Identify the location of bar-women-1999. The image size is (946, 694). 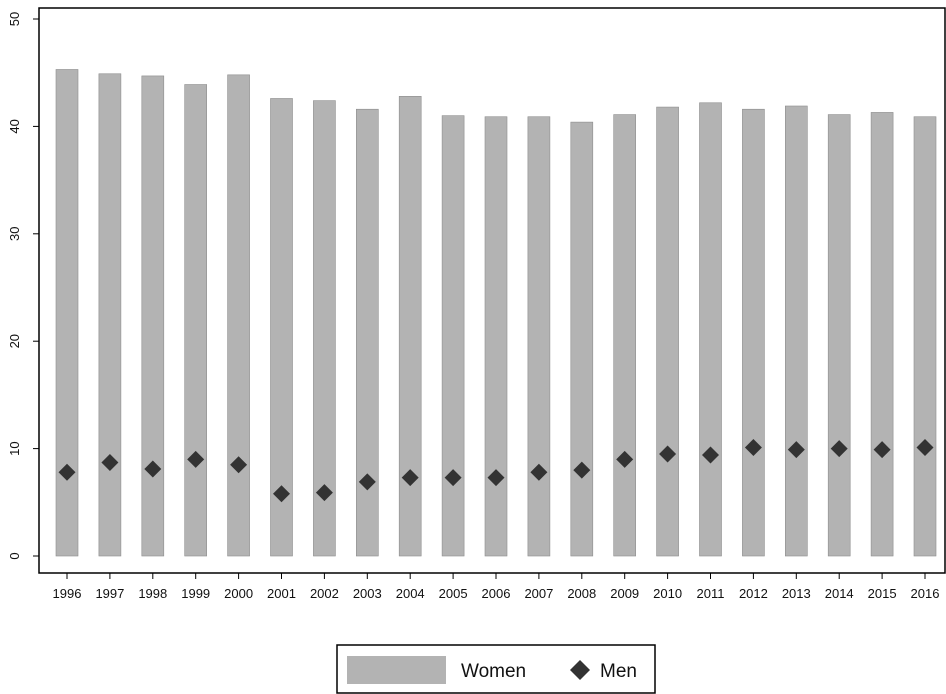
(196, 320).